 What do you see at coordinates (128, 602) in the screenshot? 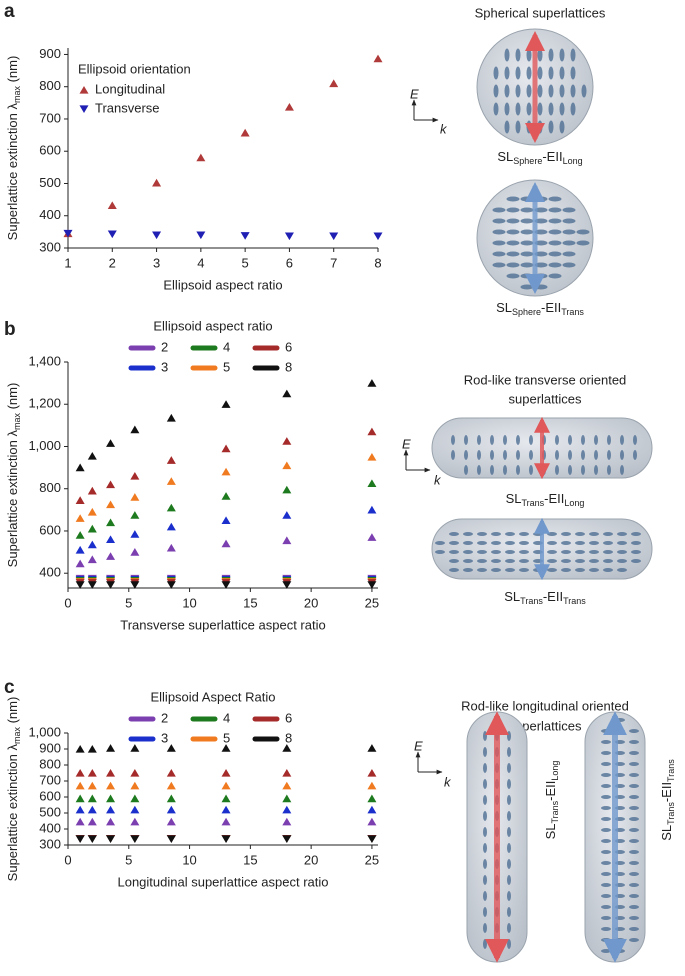
I see `x-tick-label: 5` at bounding box center [128, 602].